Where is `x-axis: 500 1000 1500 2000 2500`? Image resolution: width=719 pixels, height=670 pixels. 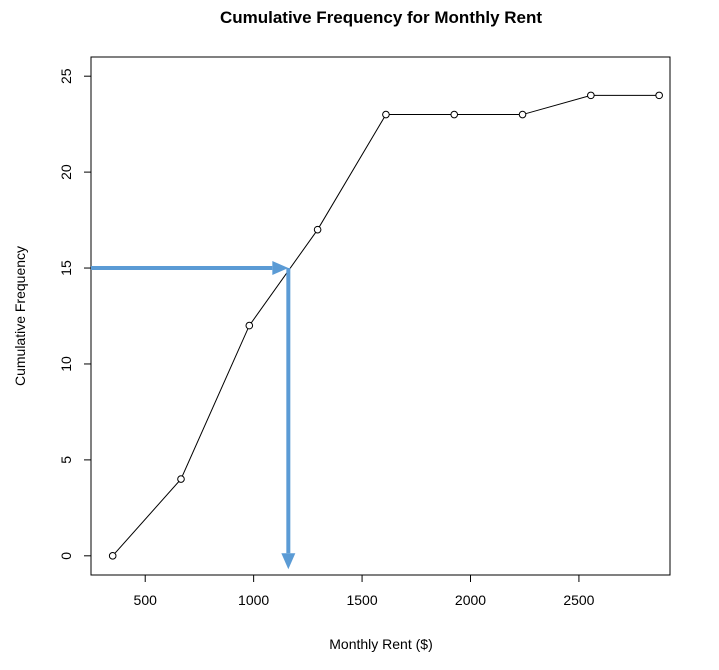
x-axis: 500 1000 1500 2000 2500 is located at coordinates (364, 591).